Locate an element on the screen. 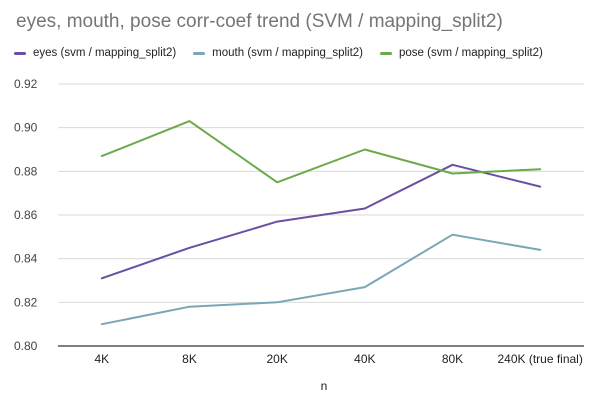 The width and height of the screenshot is (598, 404). legend-swatch-mouth is located at coordinates (199, 53).